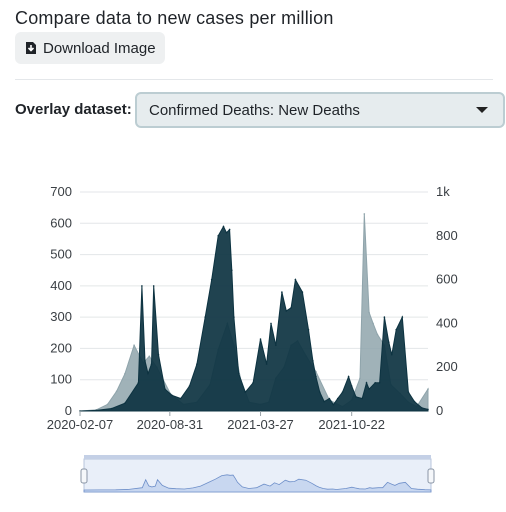 Image resolution: width=506 pixels, height=512 pixels. I want to click on download-image-button: Download Image, so click(90, 48).